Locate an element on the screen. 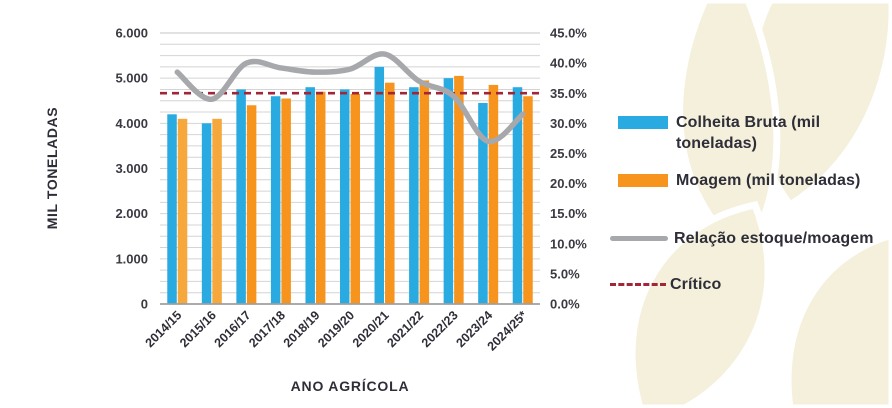 The width and height of the screenshot is (892, 408). x-axis-tick: 2014/15 is located at coordinates (164, 329).